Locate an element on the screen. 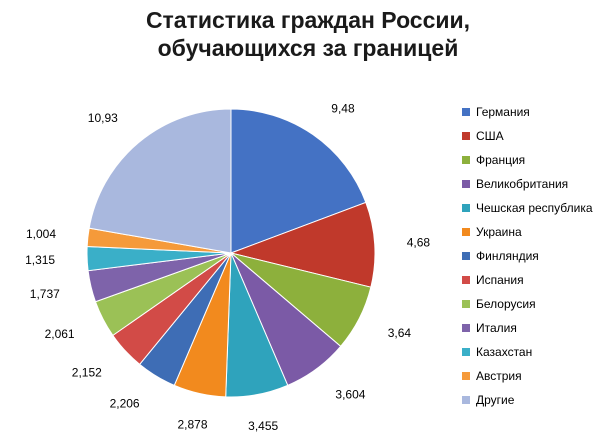 The image size is (616, 435). legend-label: США is located at coordinates (490, 136).